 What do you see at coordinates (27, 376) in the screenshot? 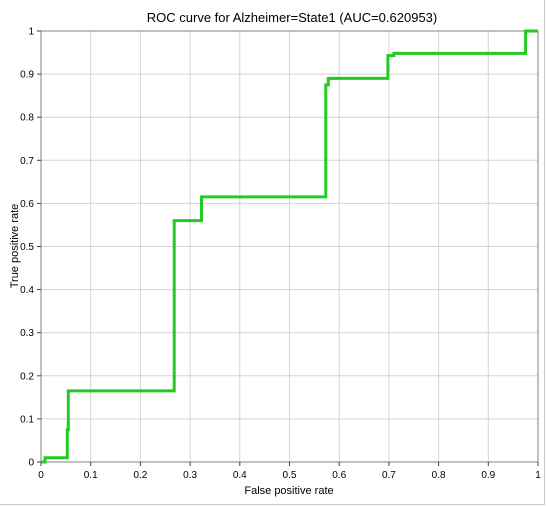
I see `y-tick-label: 0.2` at bounding box center [27, 376].